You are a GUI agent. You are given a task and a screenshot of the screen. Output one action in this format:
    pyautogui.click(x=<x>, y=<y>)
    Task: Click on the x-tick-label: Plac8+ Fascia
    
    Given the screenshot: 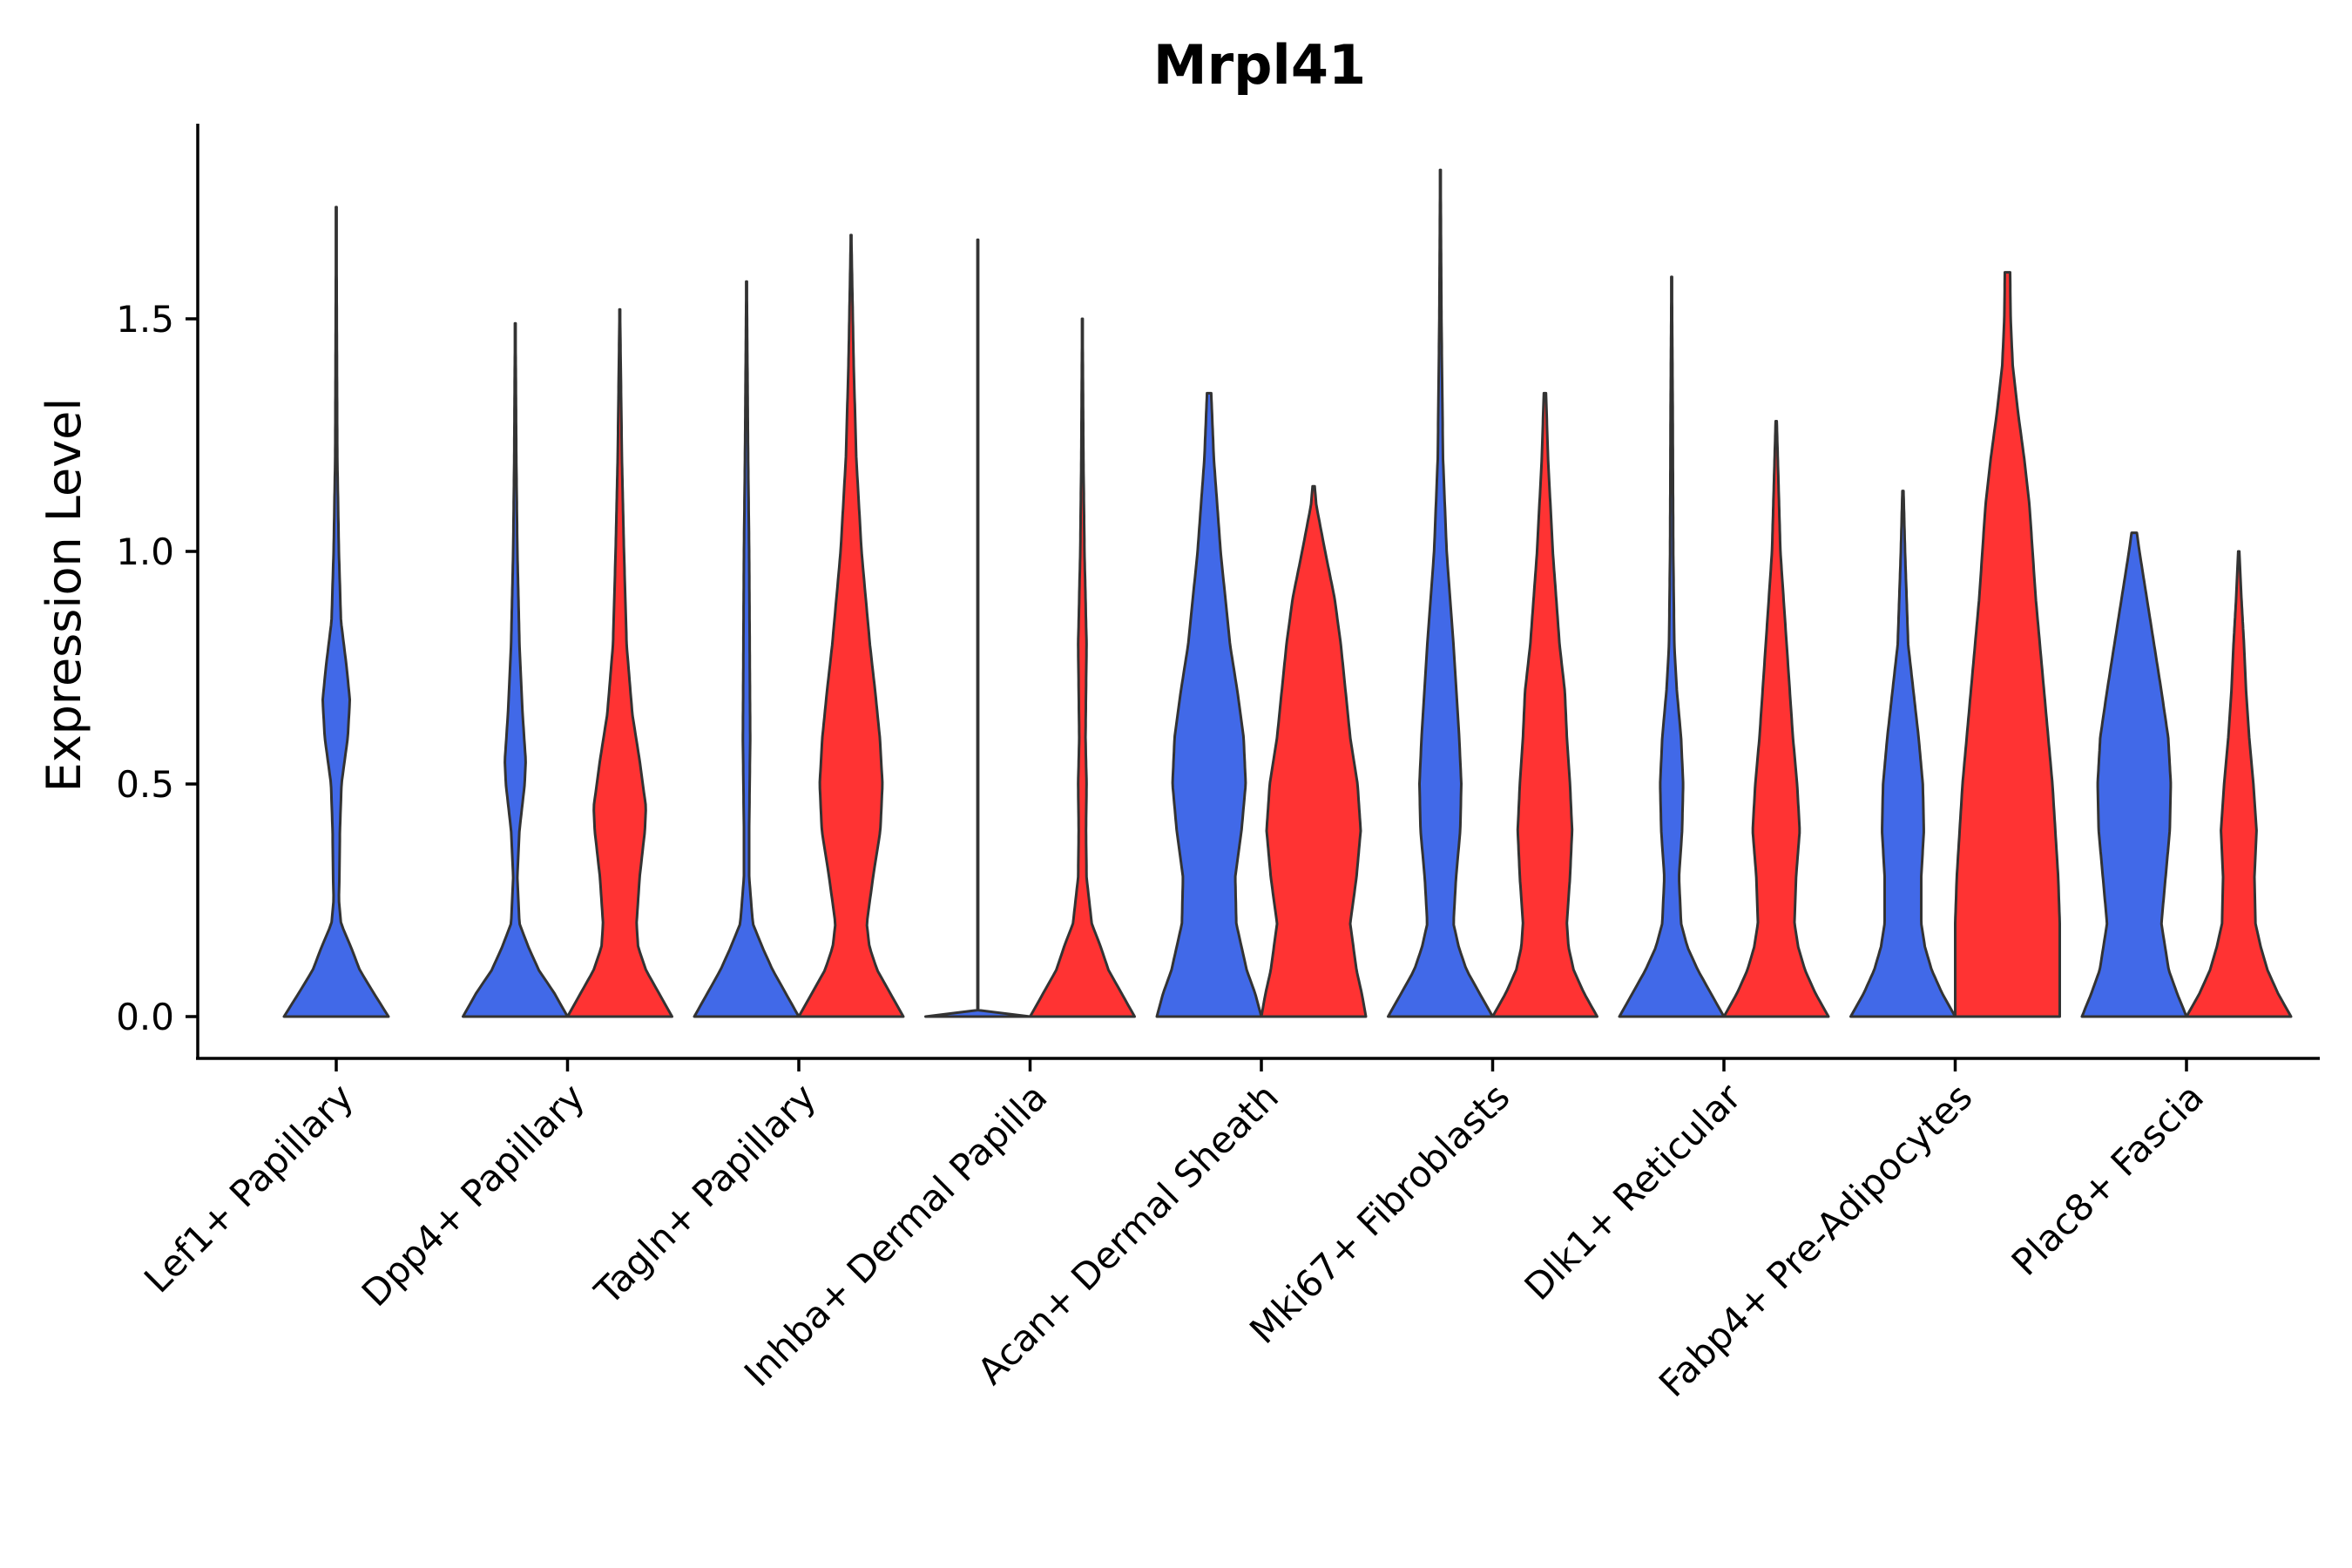 What is the action you would take?
    pyautogui.click(x=2108, y=1179)
    